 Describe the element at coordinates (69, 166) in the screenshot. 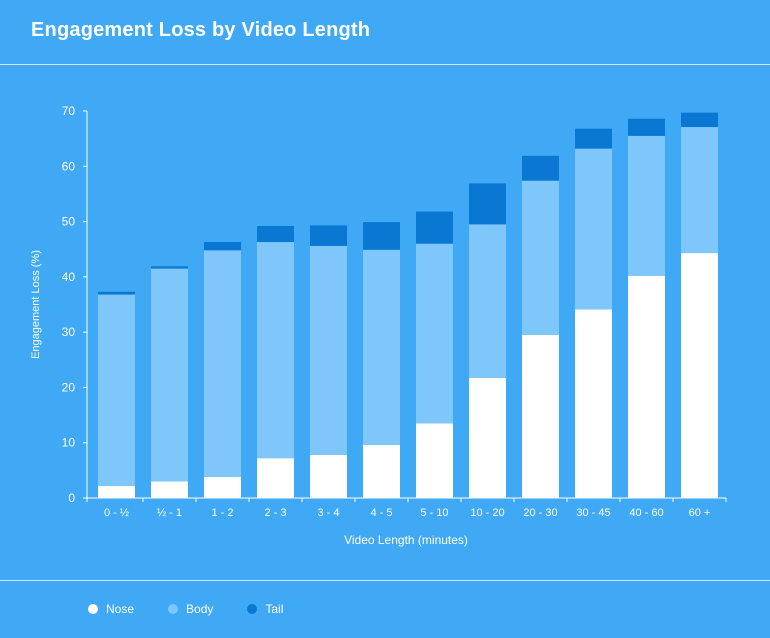

I see `y-tick-label: 60` at that location.